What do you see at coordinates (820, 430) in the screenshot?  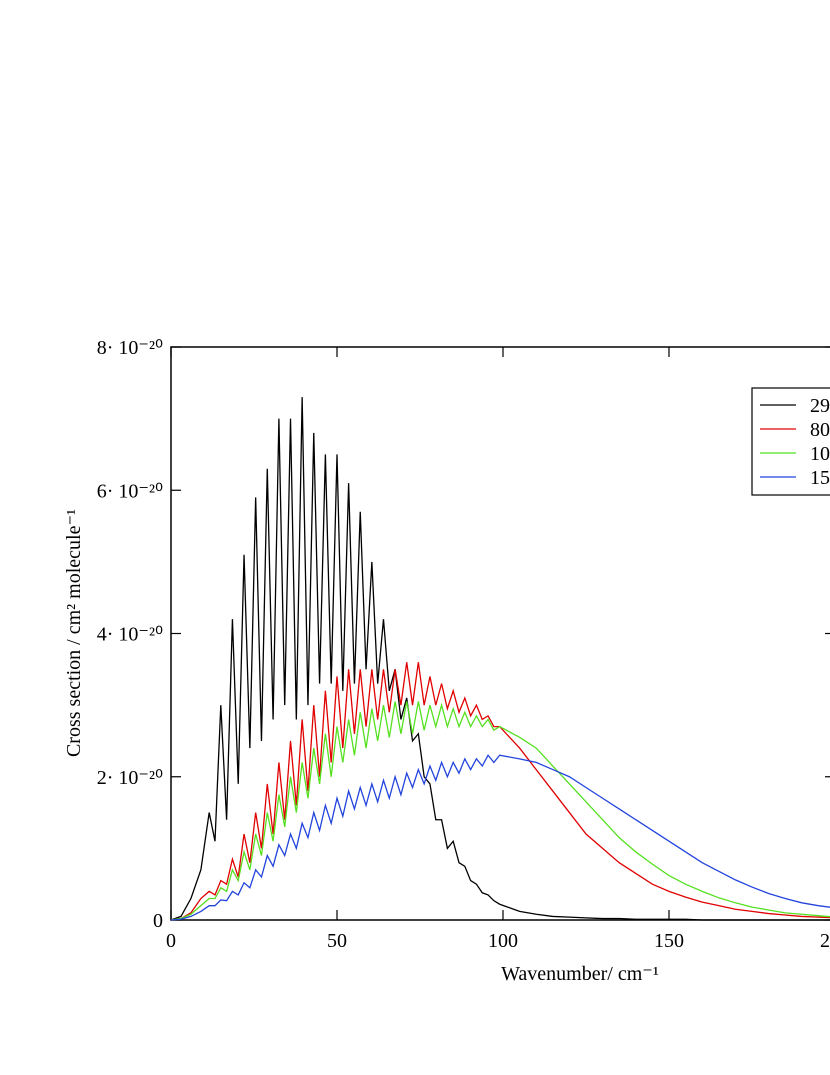 I see `legend-label: 80` at bounding box center [820, 430].